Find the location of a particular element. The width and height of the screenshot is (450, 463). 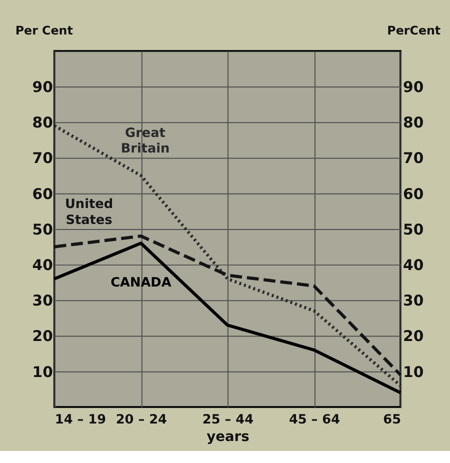

series-label: United States is located at coordinates (89, 212).